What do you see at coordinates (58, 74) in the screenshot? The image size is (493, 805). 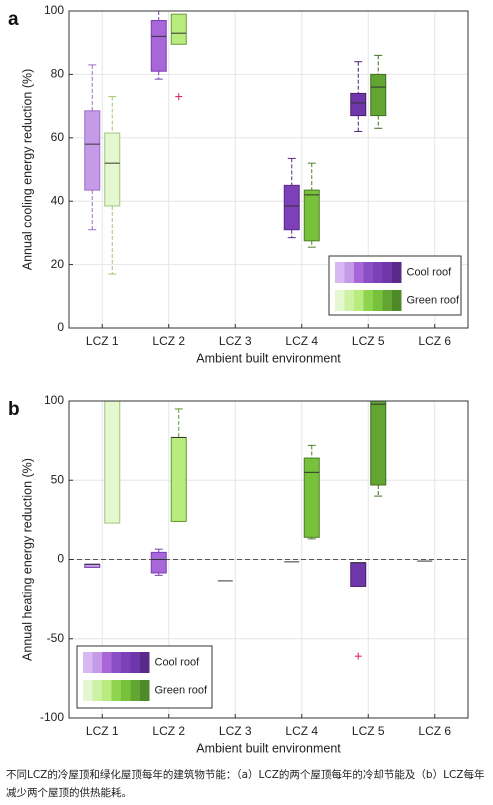 I see `y-tick-label: 80` at bounding box center [58, 74].